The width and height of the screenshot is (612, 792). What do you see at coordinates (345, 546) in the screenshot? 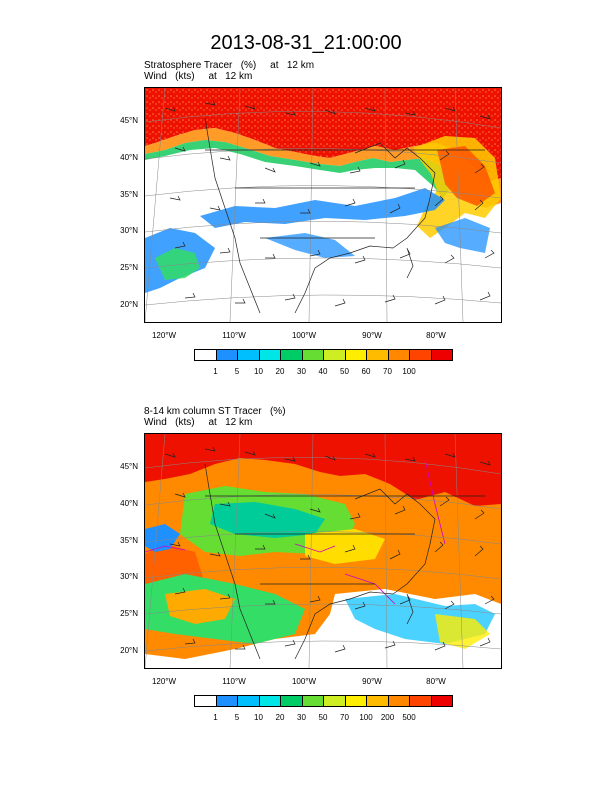
I see `tracer-yellow-center` at bounding box center [345, 546].